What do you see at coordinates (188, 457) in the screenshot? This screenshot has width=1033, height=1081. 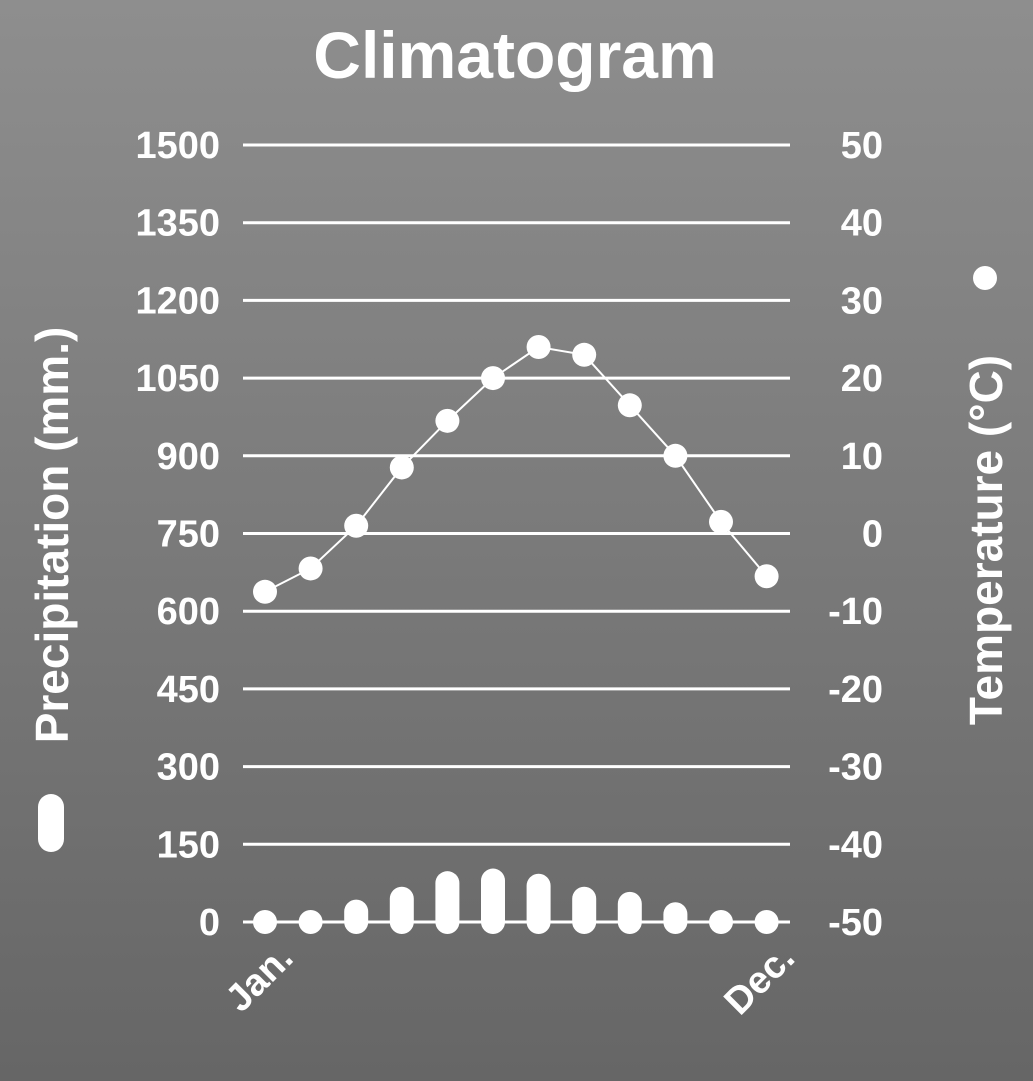 I see `left-tick-label: 900` at bounding box center [188, 457].